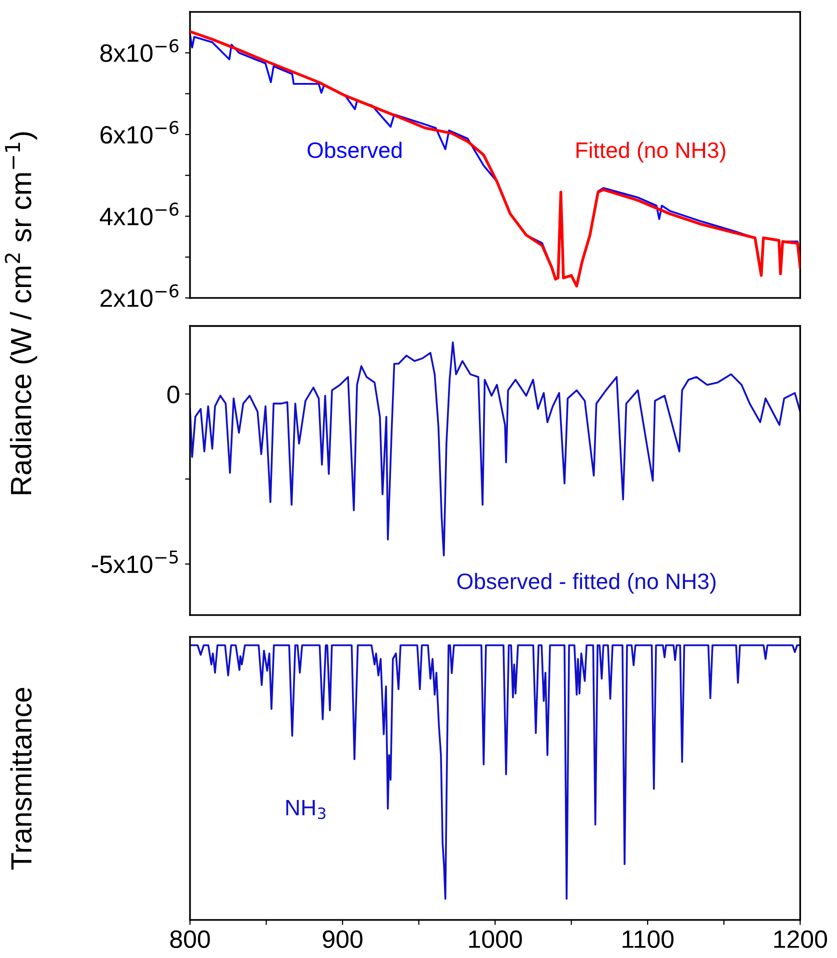 The image size is (837, 958). I want to click on series-label: Observed, so click(355, 150).